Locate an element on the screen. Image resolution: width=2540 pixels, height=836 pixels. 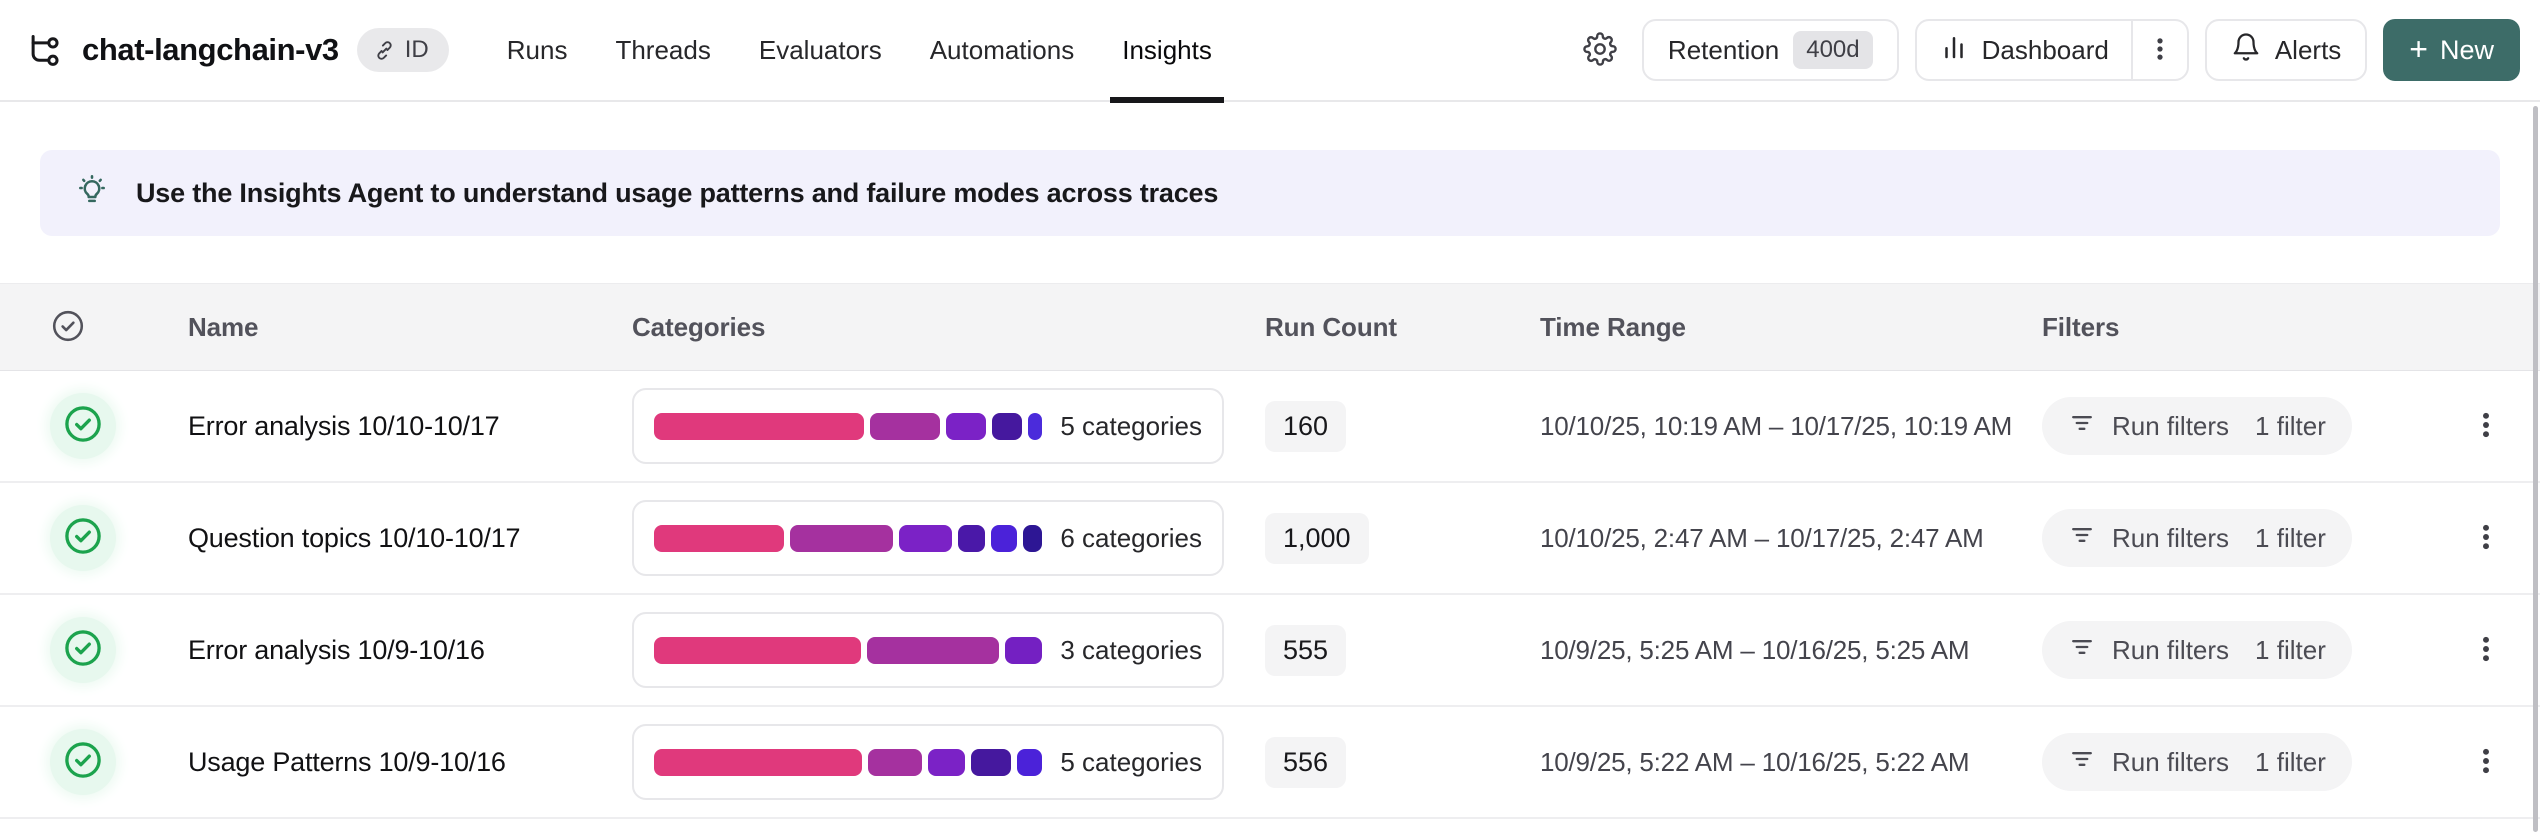
dashboard-split-button: Dashboard is located at coordinates (2051, 50).